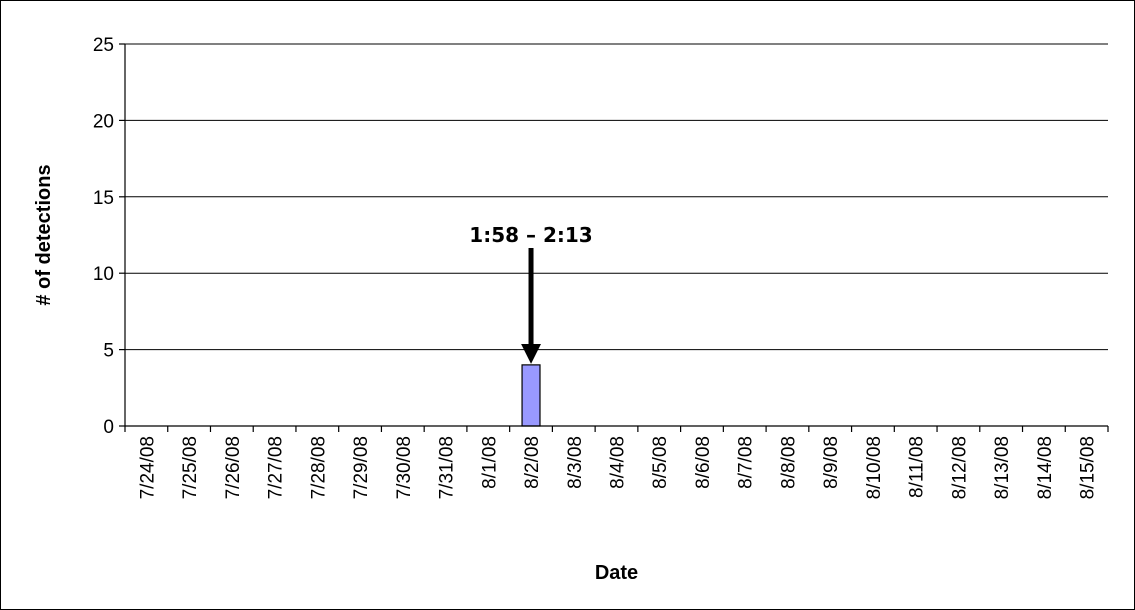 This screenshot has width=1135, height=610. Describe the element at coordinates (1088, 467) in the screenshot. I see `x-tick-label: 8/15/08` at that location.